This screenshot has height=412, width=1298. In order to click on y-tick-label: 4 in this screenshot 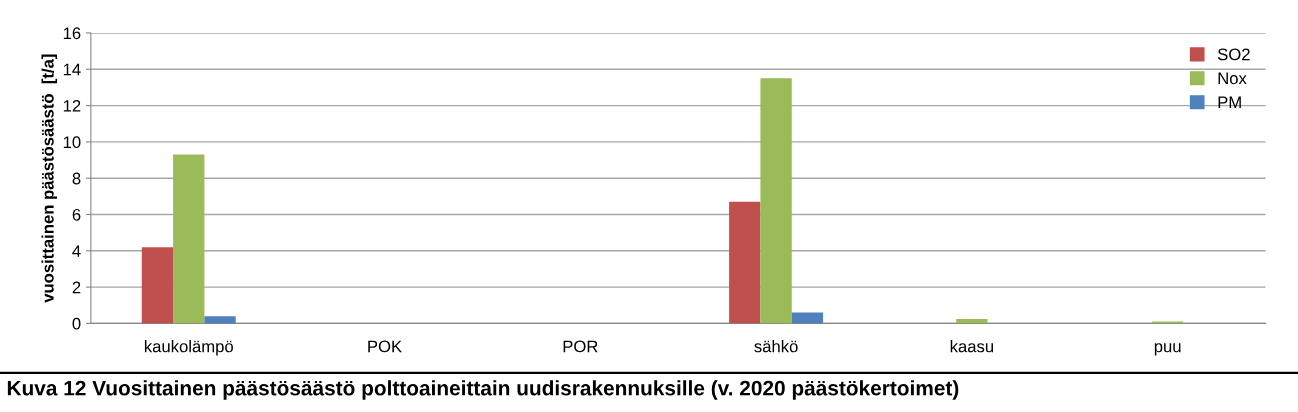, I will do `click(76, 251)`.